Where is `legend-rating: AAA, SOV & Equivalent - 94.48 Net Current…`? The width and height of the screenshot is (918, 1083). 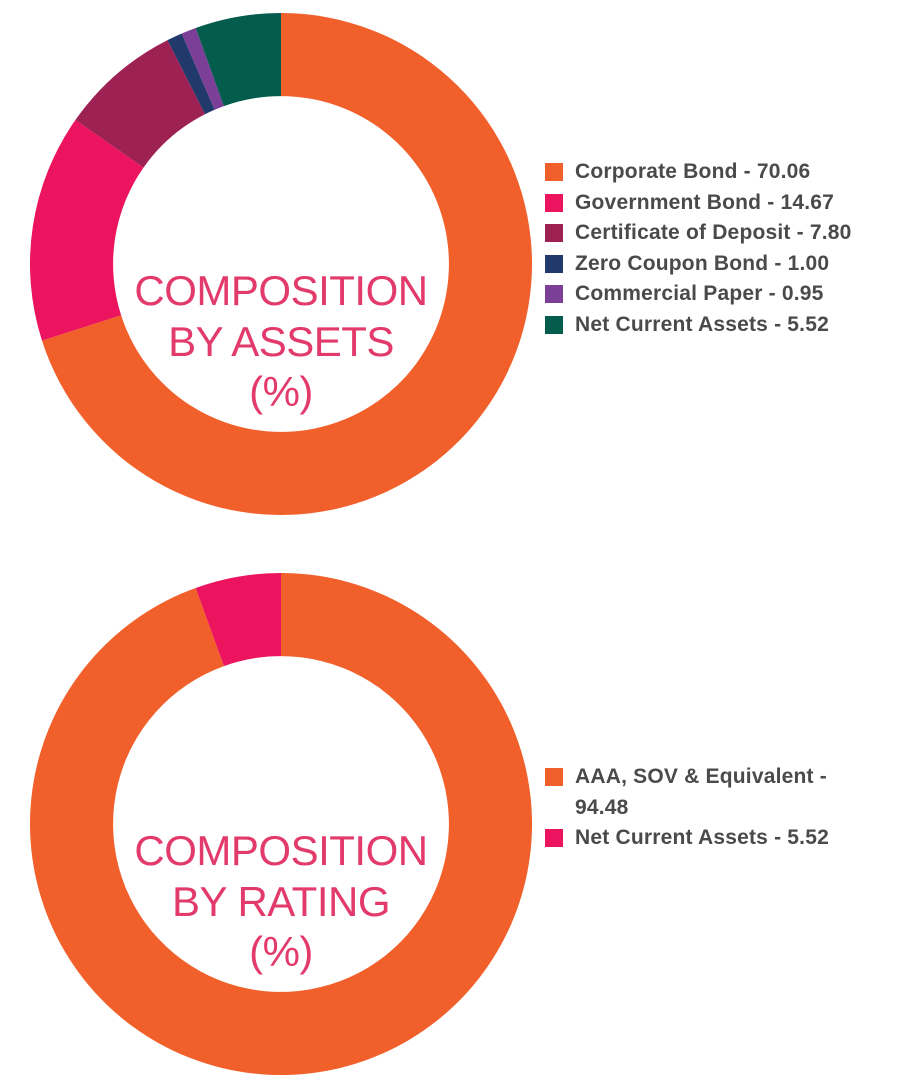
legend-rating: AAA, SOV & Equivalent - 94.48 Net Current… is located at coordinates (691, 808).